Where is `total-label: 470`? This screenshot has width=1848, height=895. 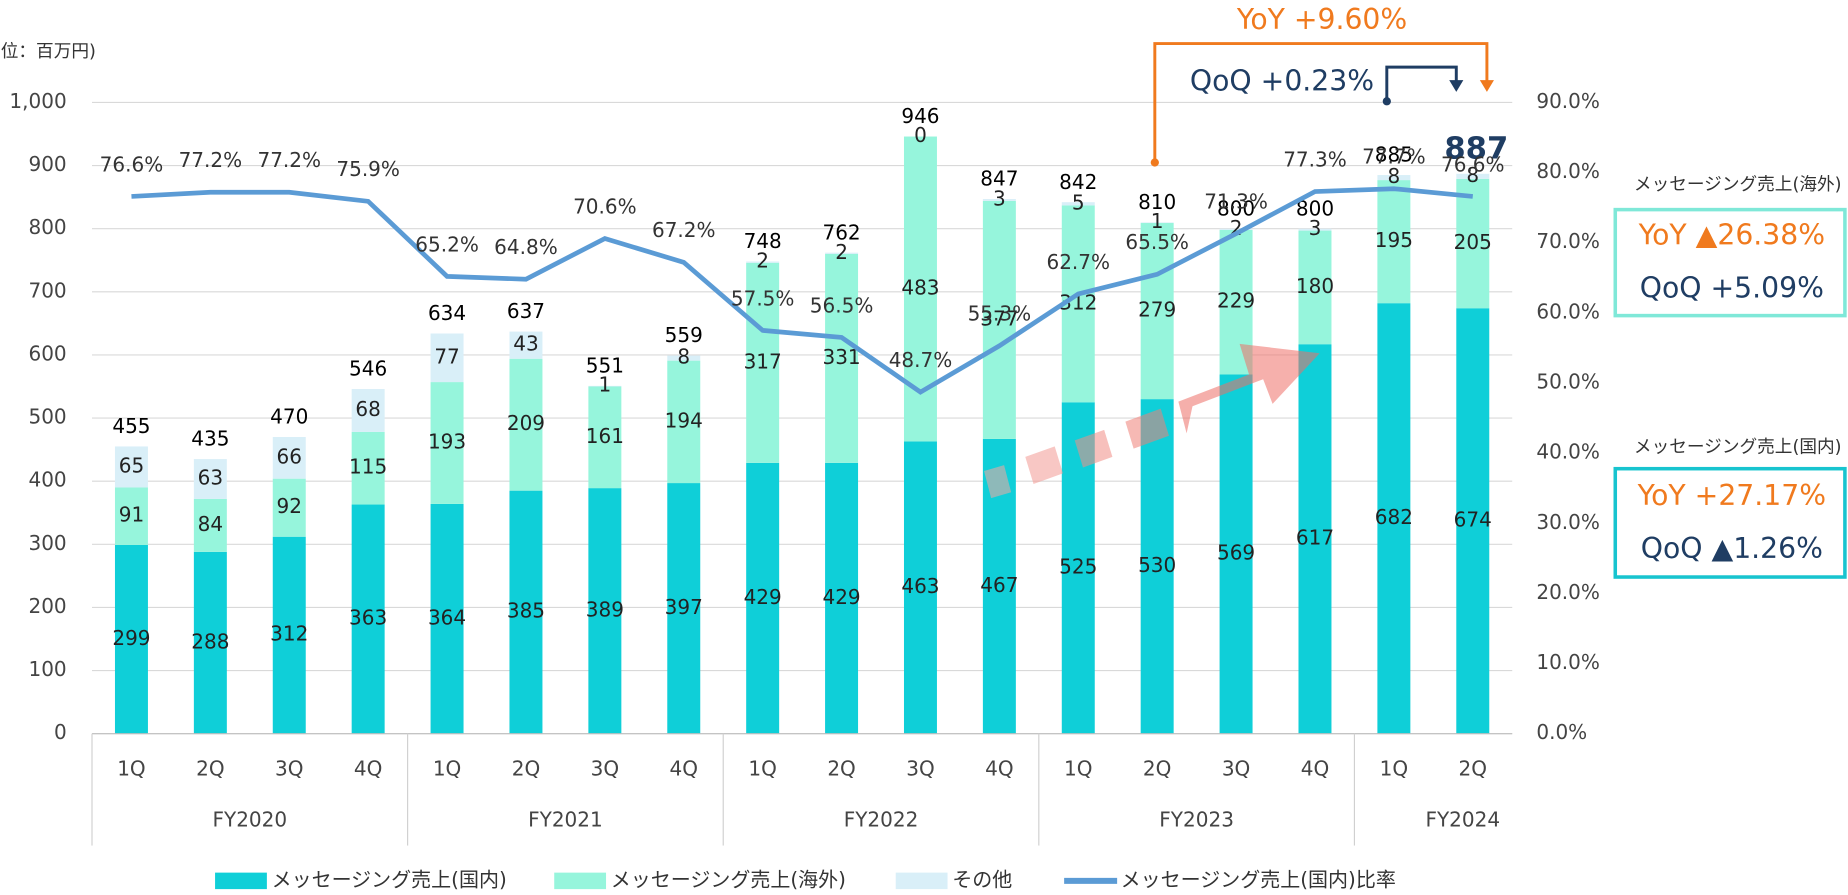
total-label: 470 is located at coordinates (289, 417).